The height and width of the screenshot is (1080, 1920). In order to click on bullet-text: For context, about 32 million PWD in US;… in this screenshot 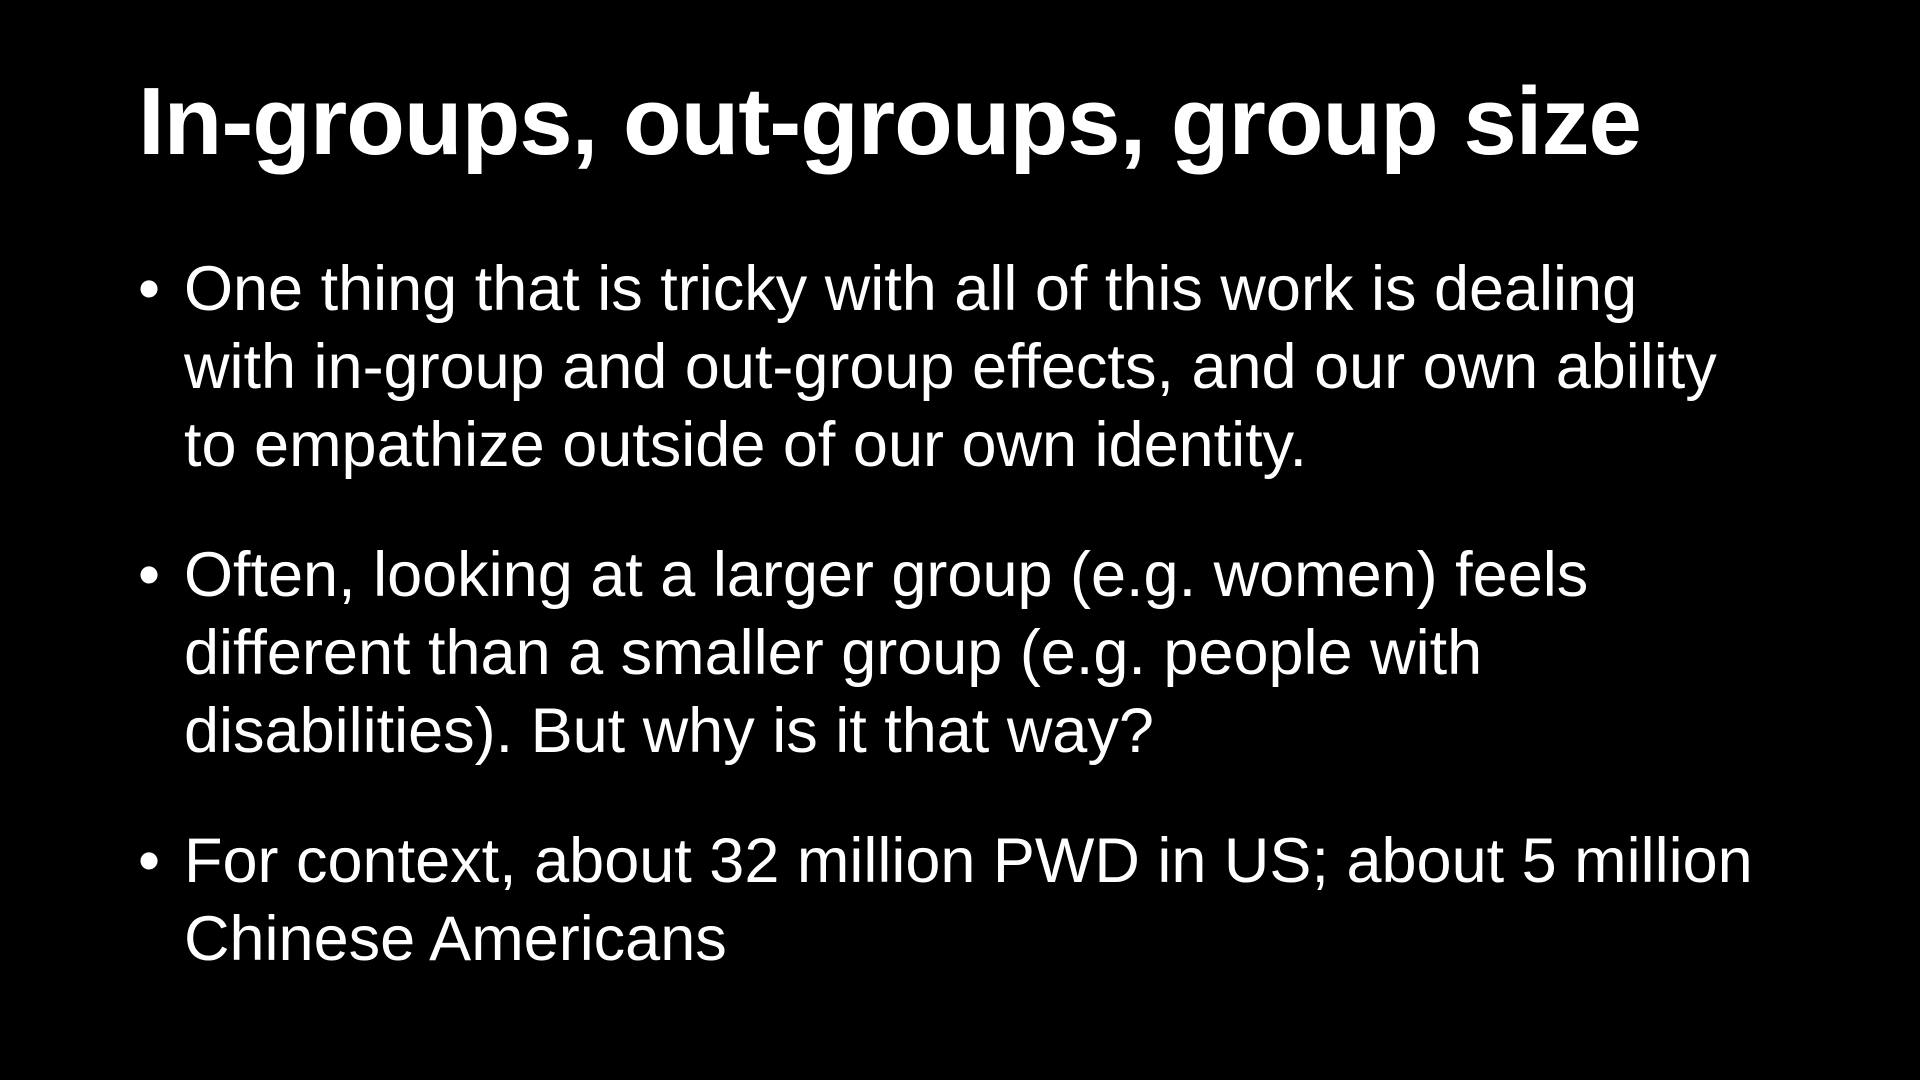, I will do `click(968, 900)`.